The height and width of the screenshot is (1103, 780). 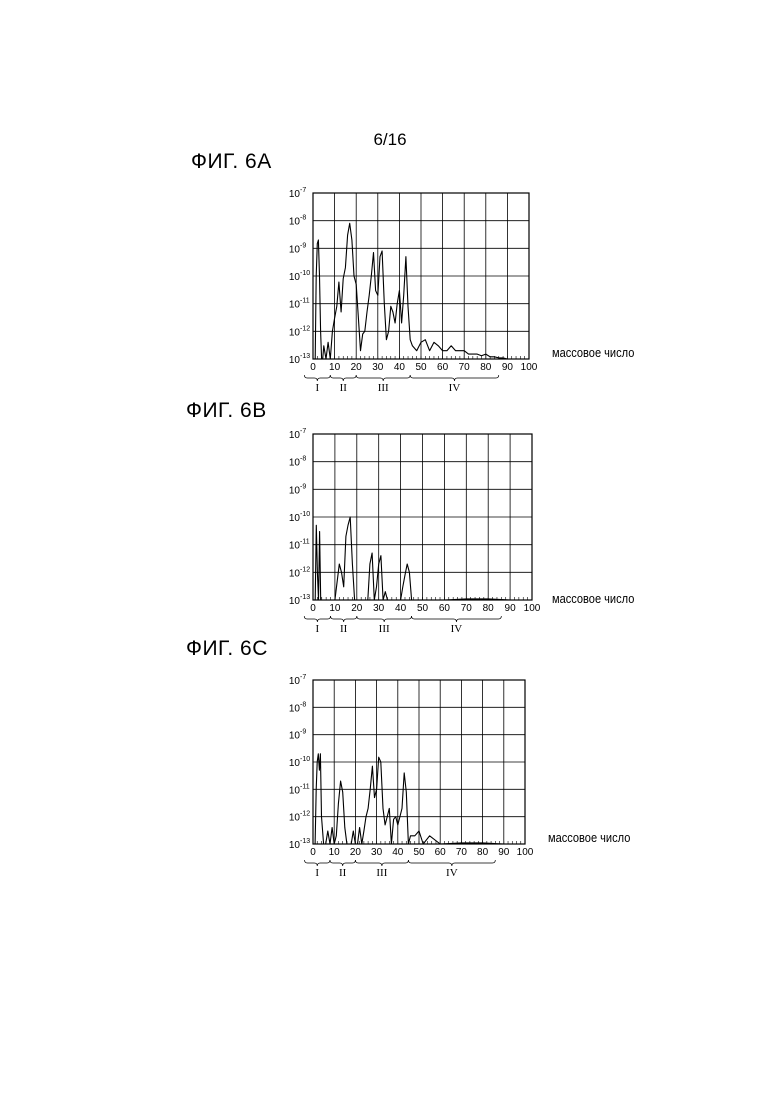 I want to click on region-label: II, so click(x=343, y=873).